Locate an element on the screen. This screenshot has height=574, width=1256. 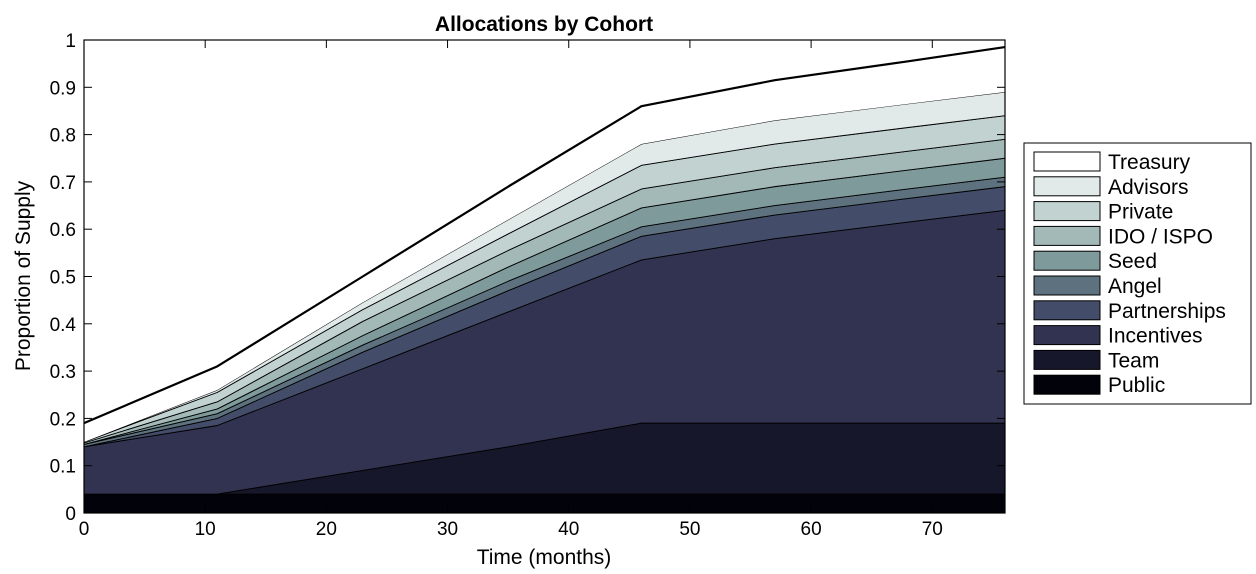
legend-swatch-public is located at coordinates (1067, 384).